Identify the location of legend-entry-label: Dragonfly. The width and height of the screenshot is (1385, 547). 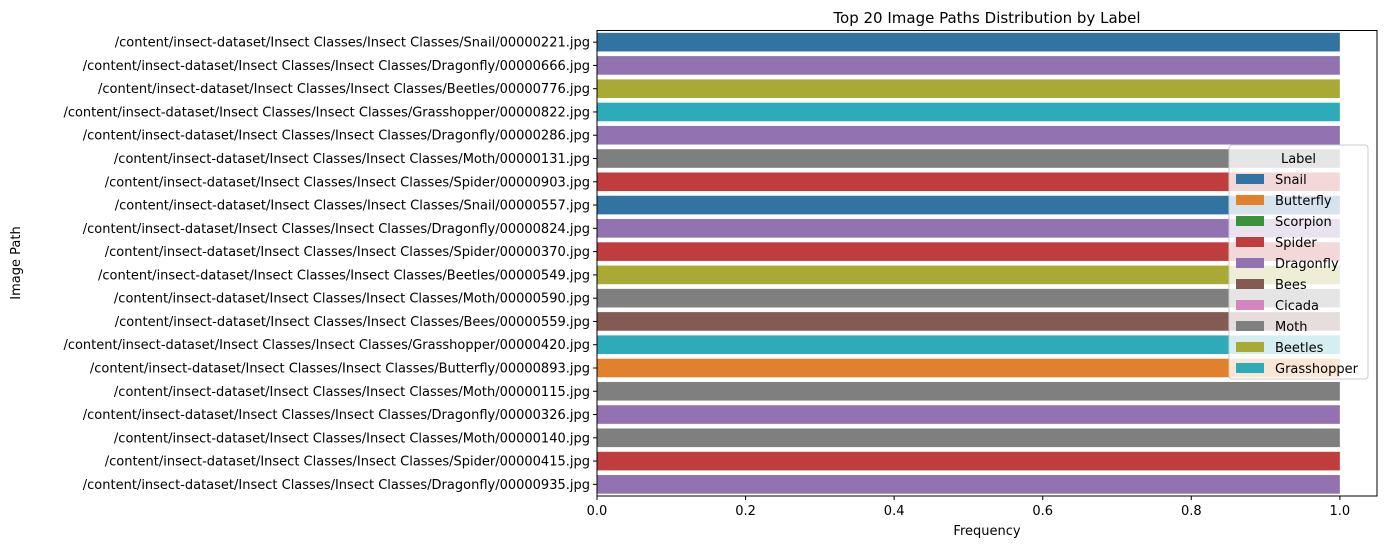
(1307, 264).